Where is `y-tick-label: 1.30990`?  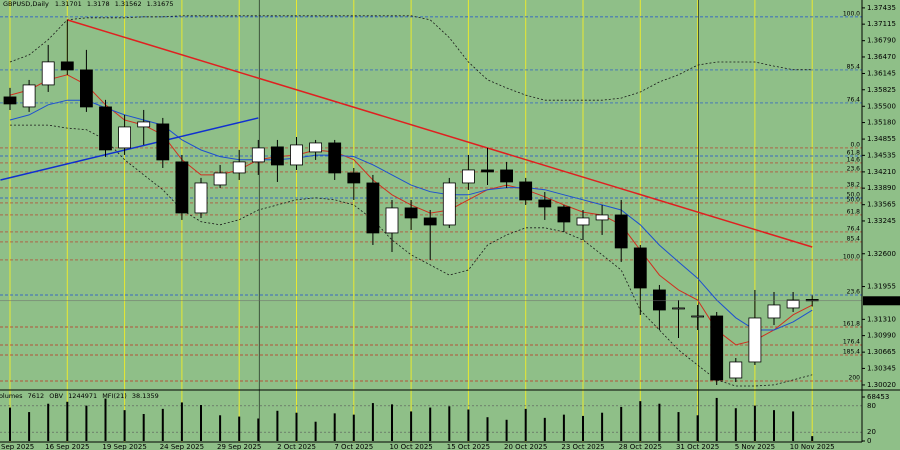
y-tick-label: 1.30990 is located at coordinates (881, 336).